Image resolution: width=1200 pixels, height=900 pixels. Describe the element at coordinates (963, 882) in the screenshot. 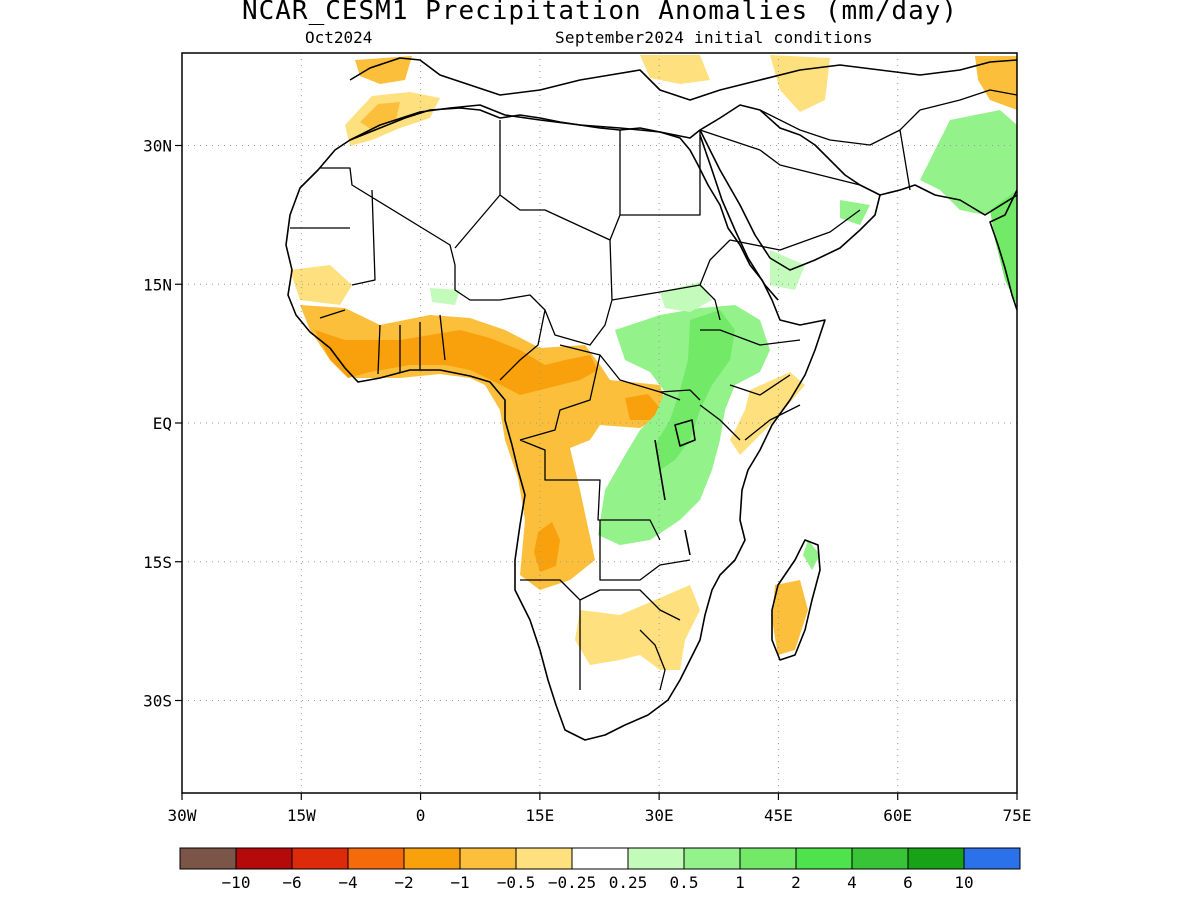

I see `legend-label: 10` at that location.